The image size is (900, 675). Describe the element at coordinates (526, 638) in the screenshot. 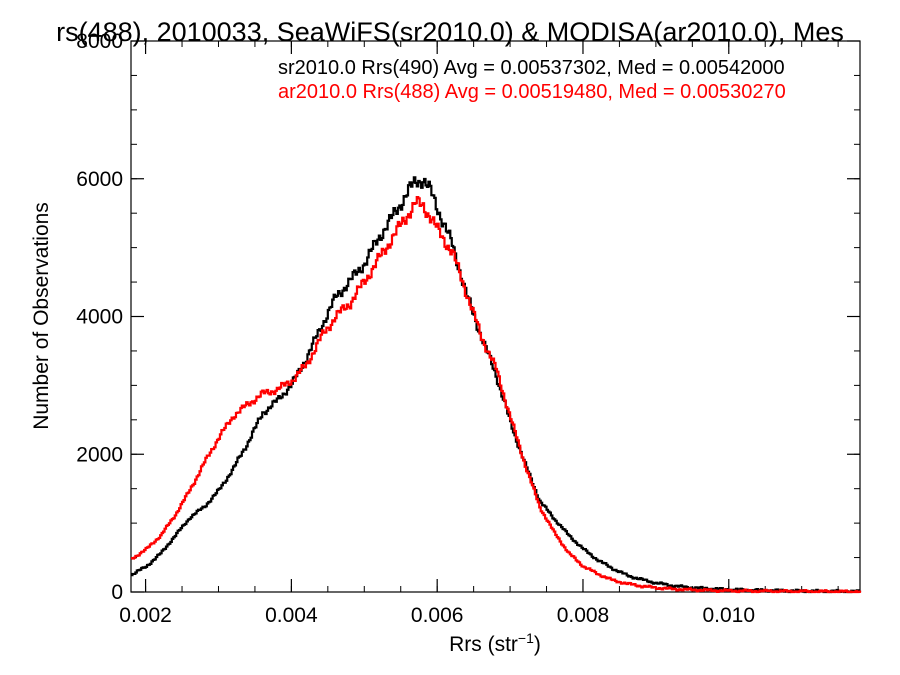

I see `x-axis-label-exponent: −1` at that location.